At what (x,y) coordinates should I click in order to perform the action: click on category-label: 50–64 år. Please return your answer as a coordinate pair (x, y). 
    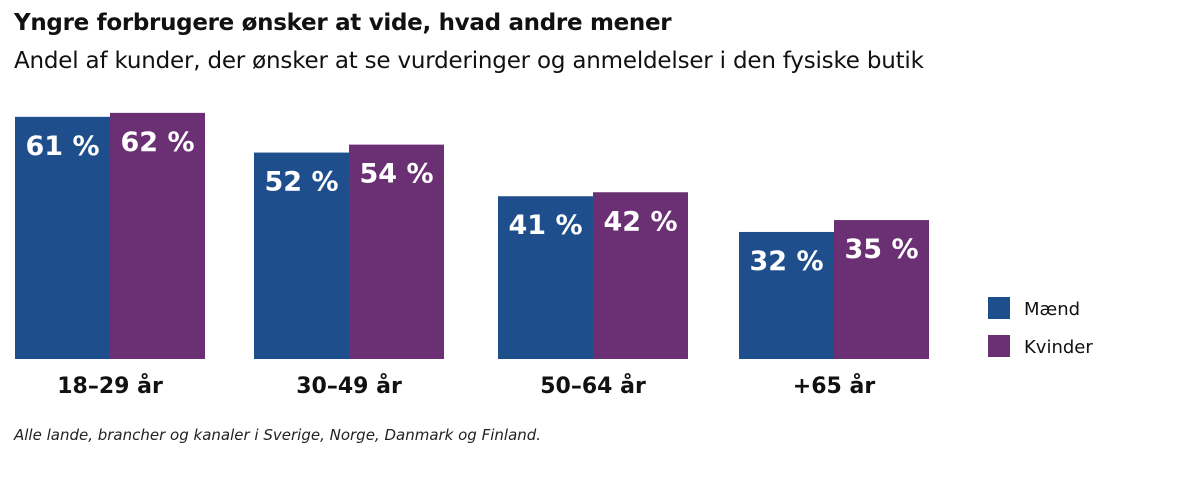
    Looking at the image, I should click on (593, 386).